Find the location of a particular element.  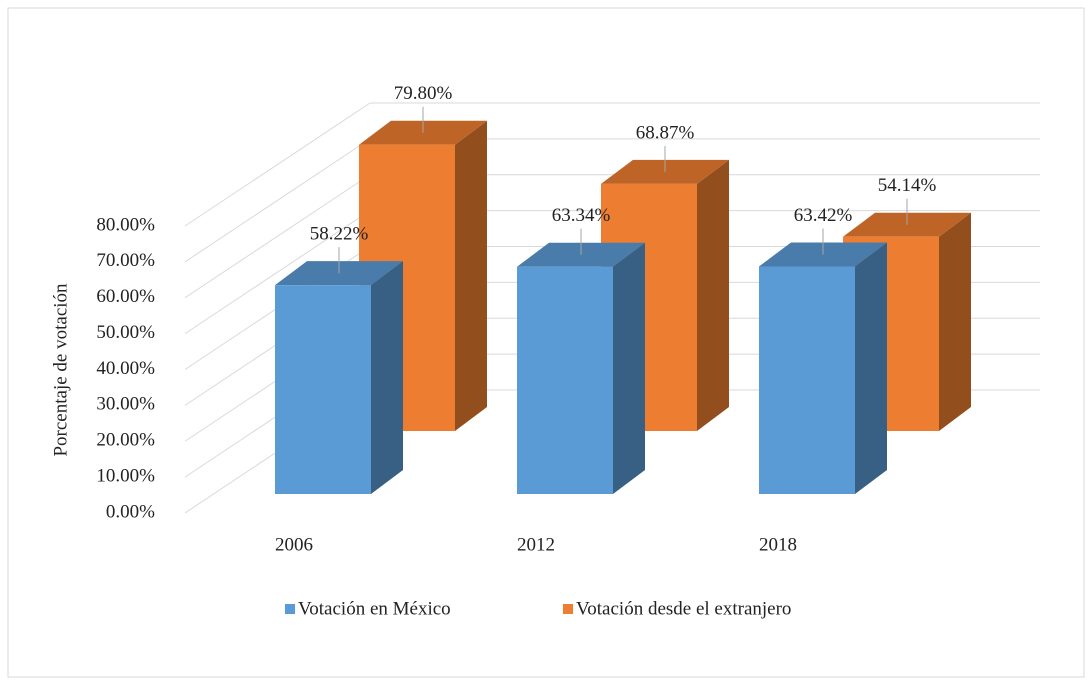

data-label: 58.22% is located at coordinates (339, 233).